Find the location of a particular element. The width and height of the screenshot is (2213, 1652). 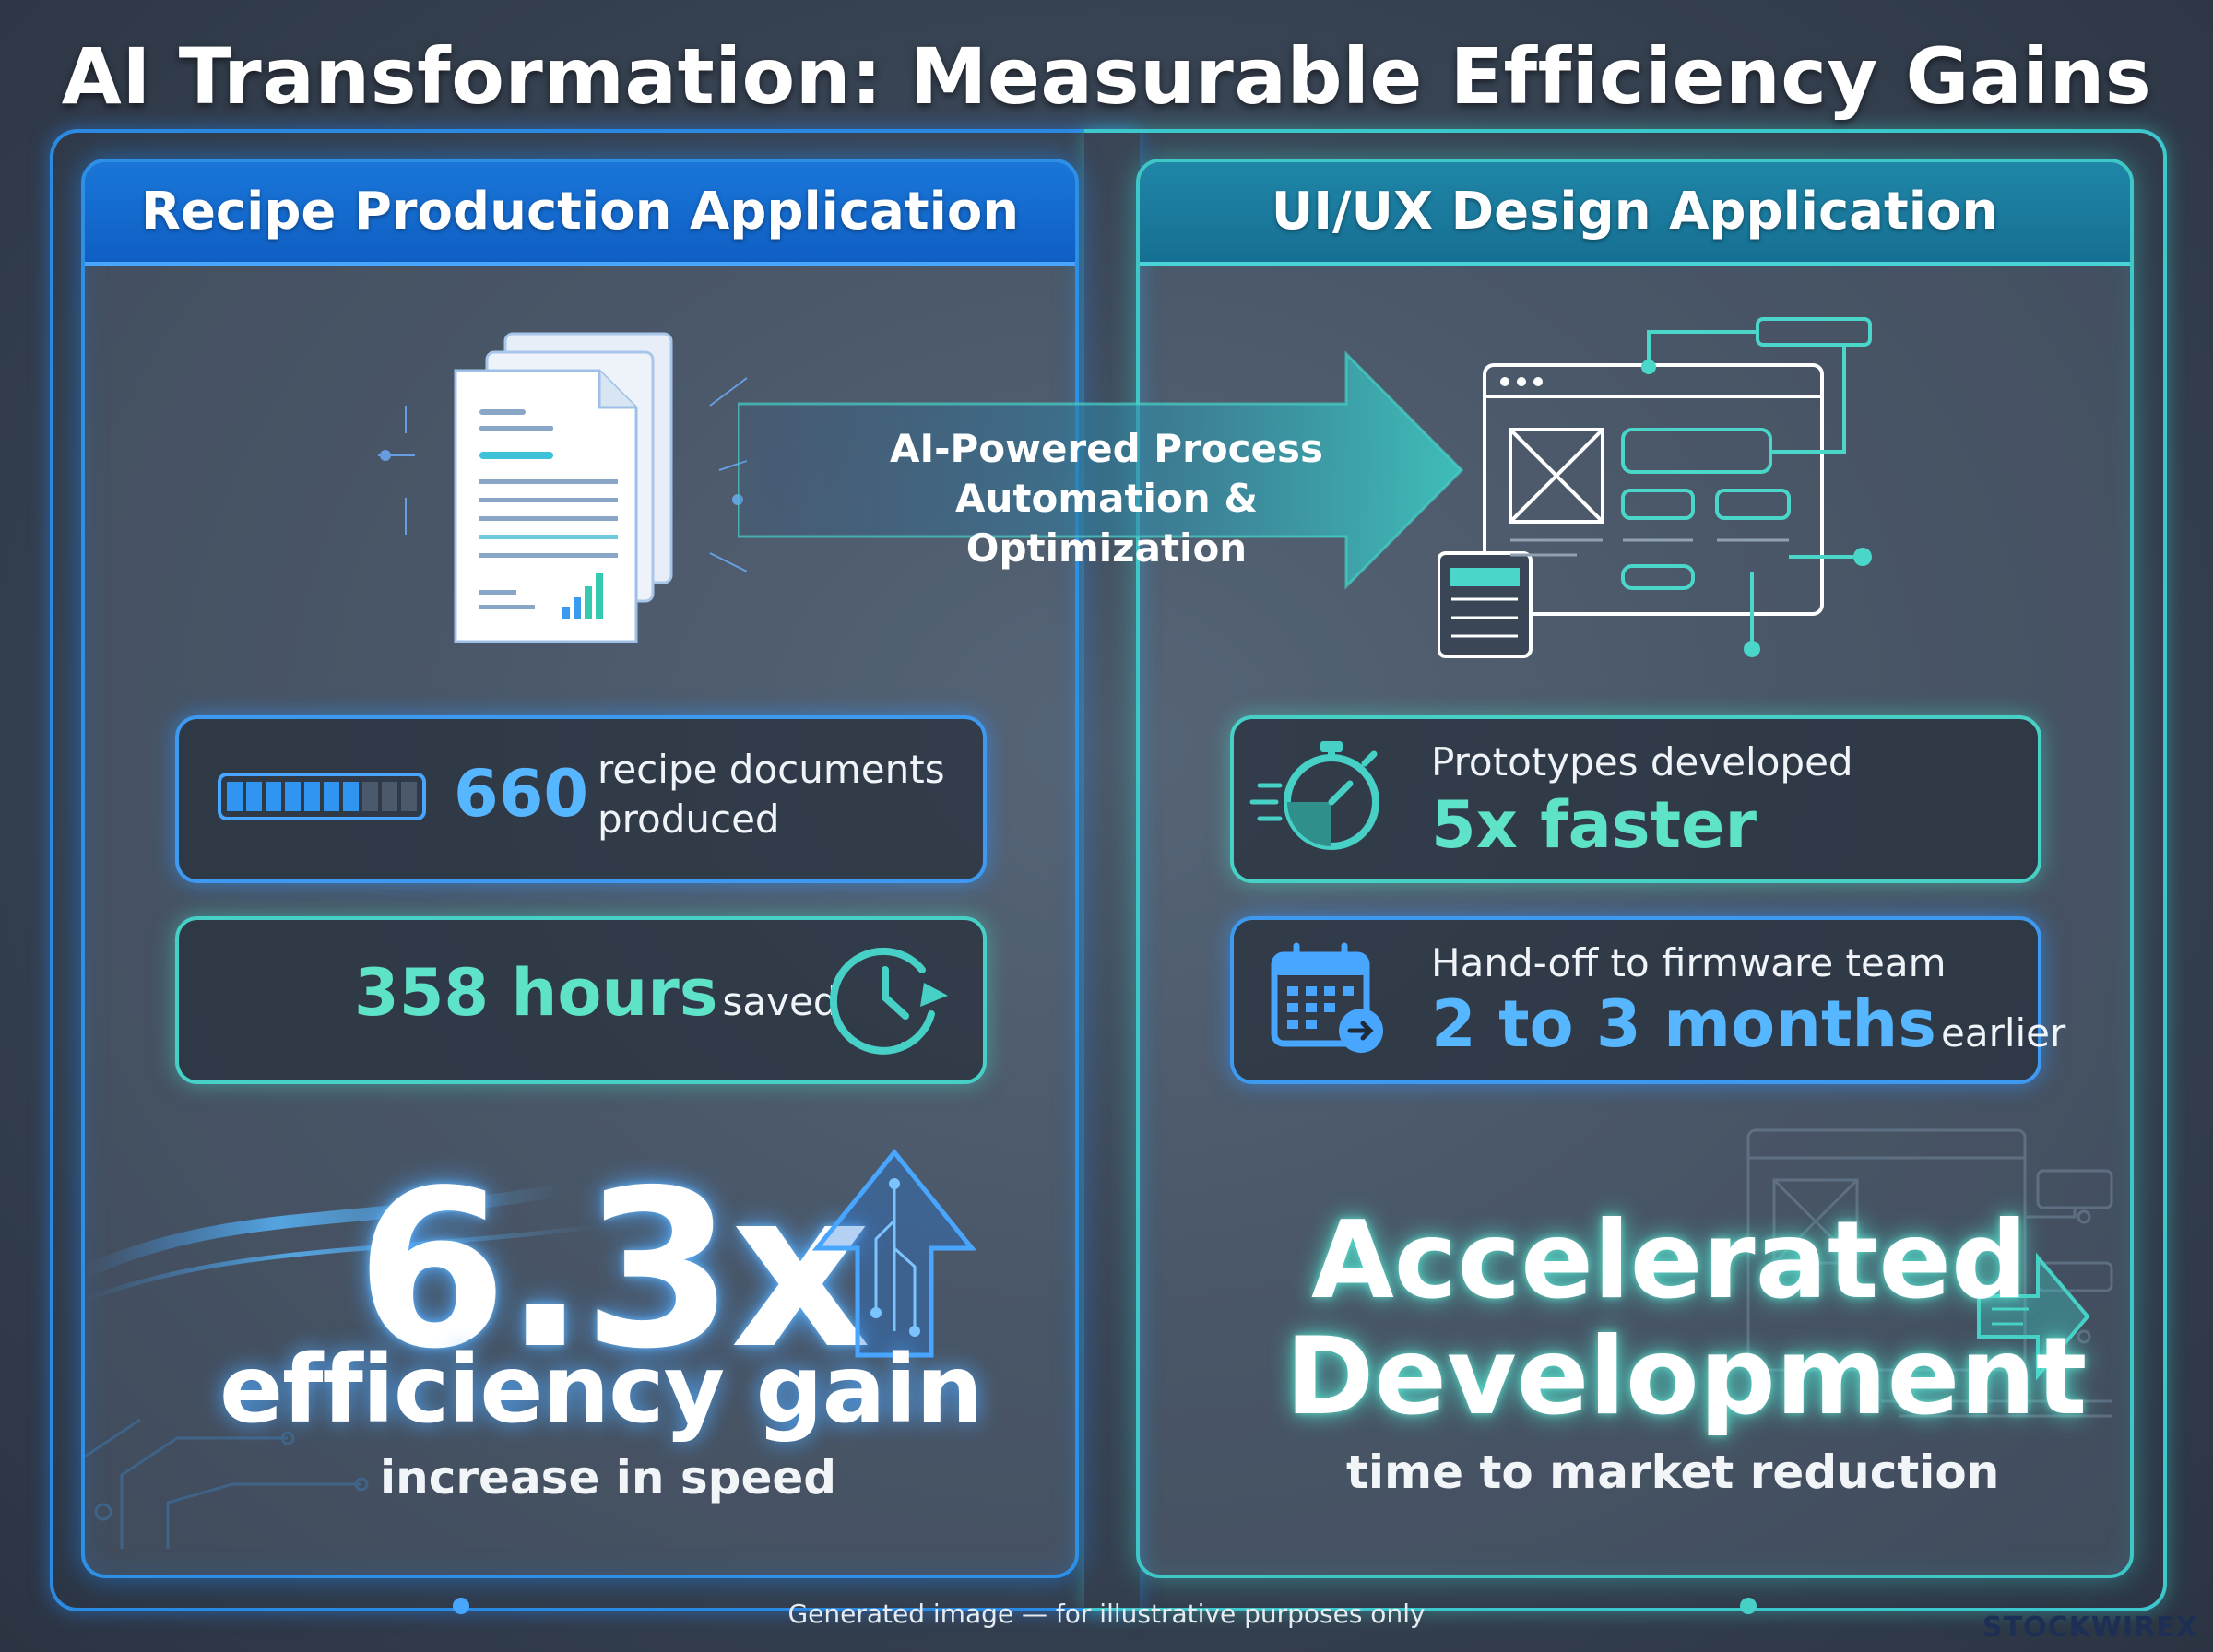

frame-dot-right is located at coordinates (1748, 1606).